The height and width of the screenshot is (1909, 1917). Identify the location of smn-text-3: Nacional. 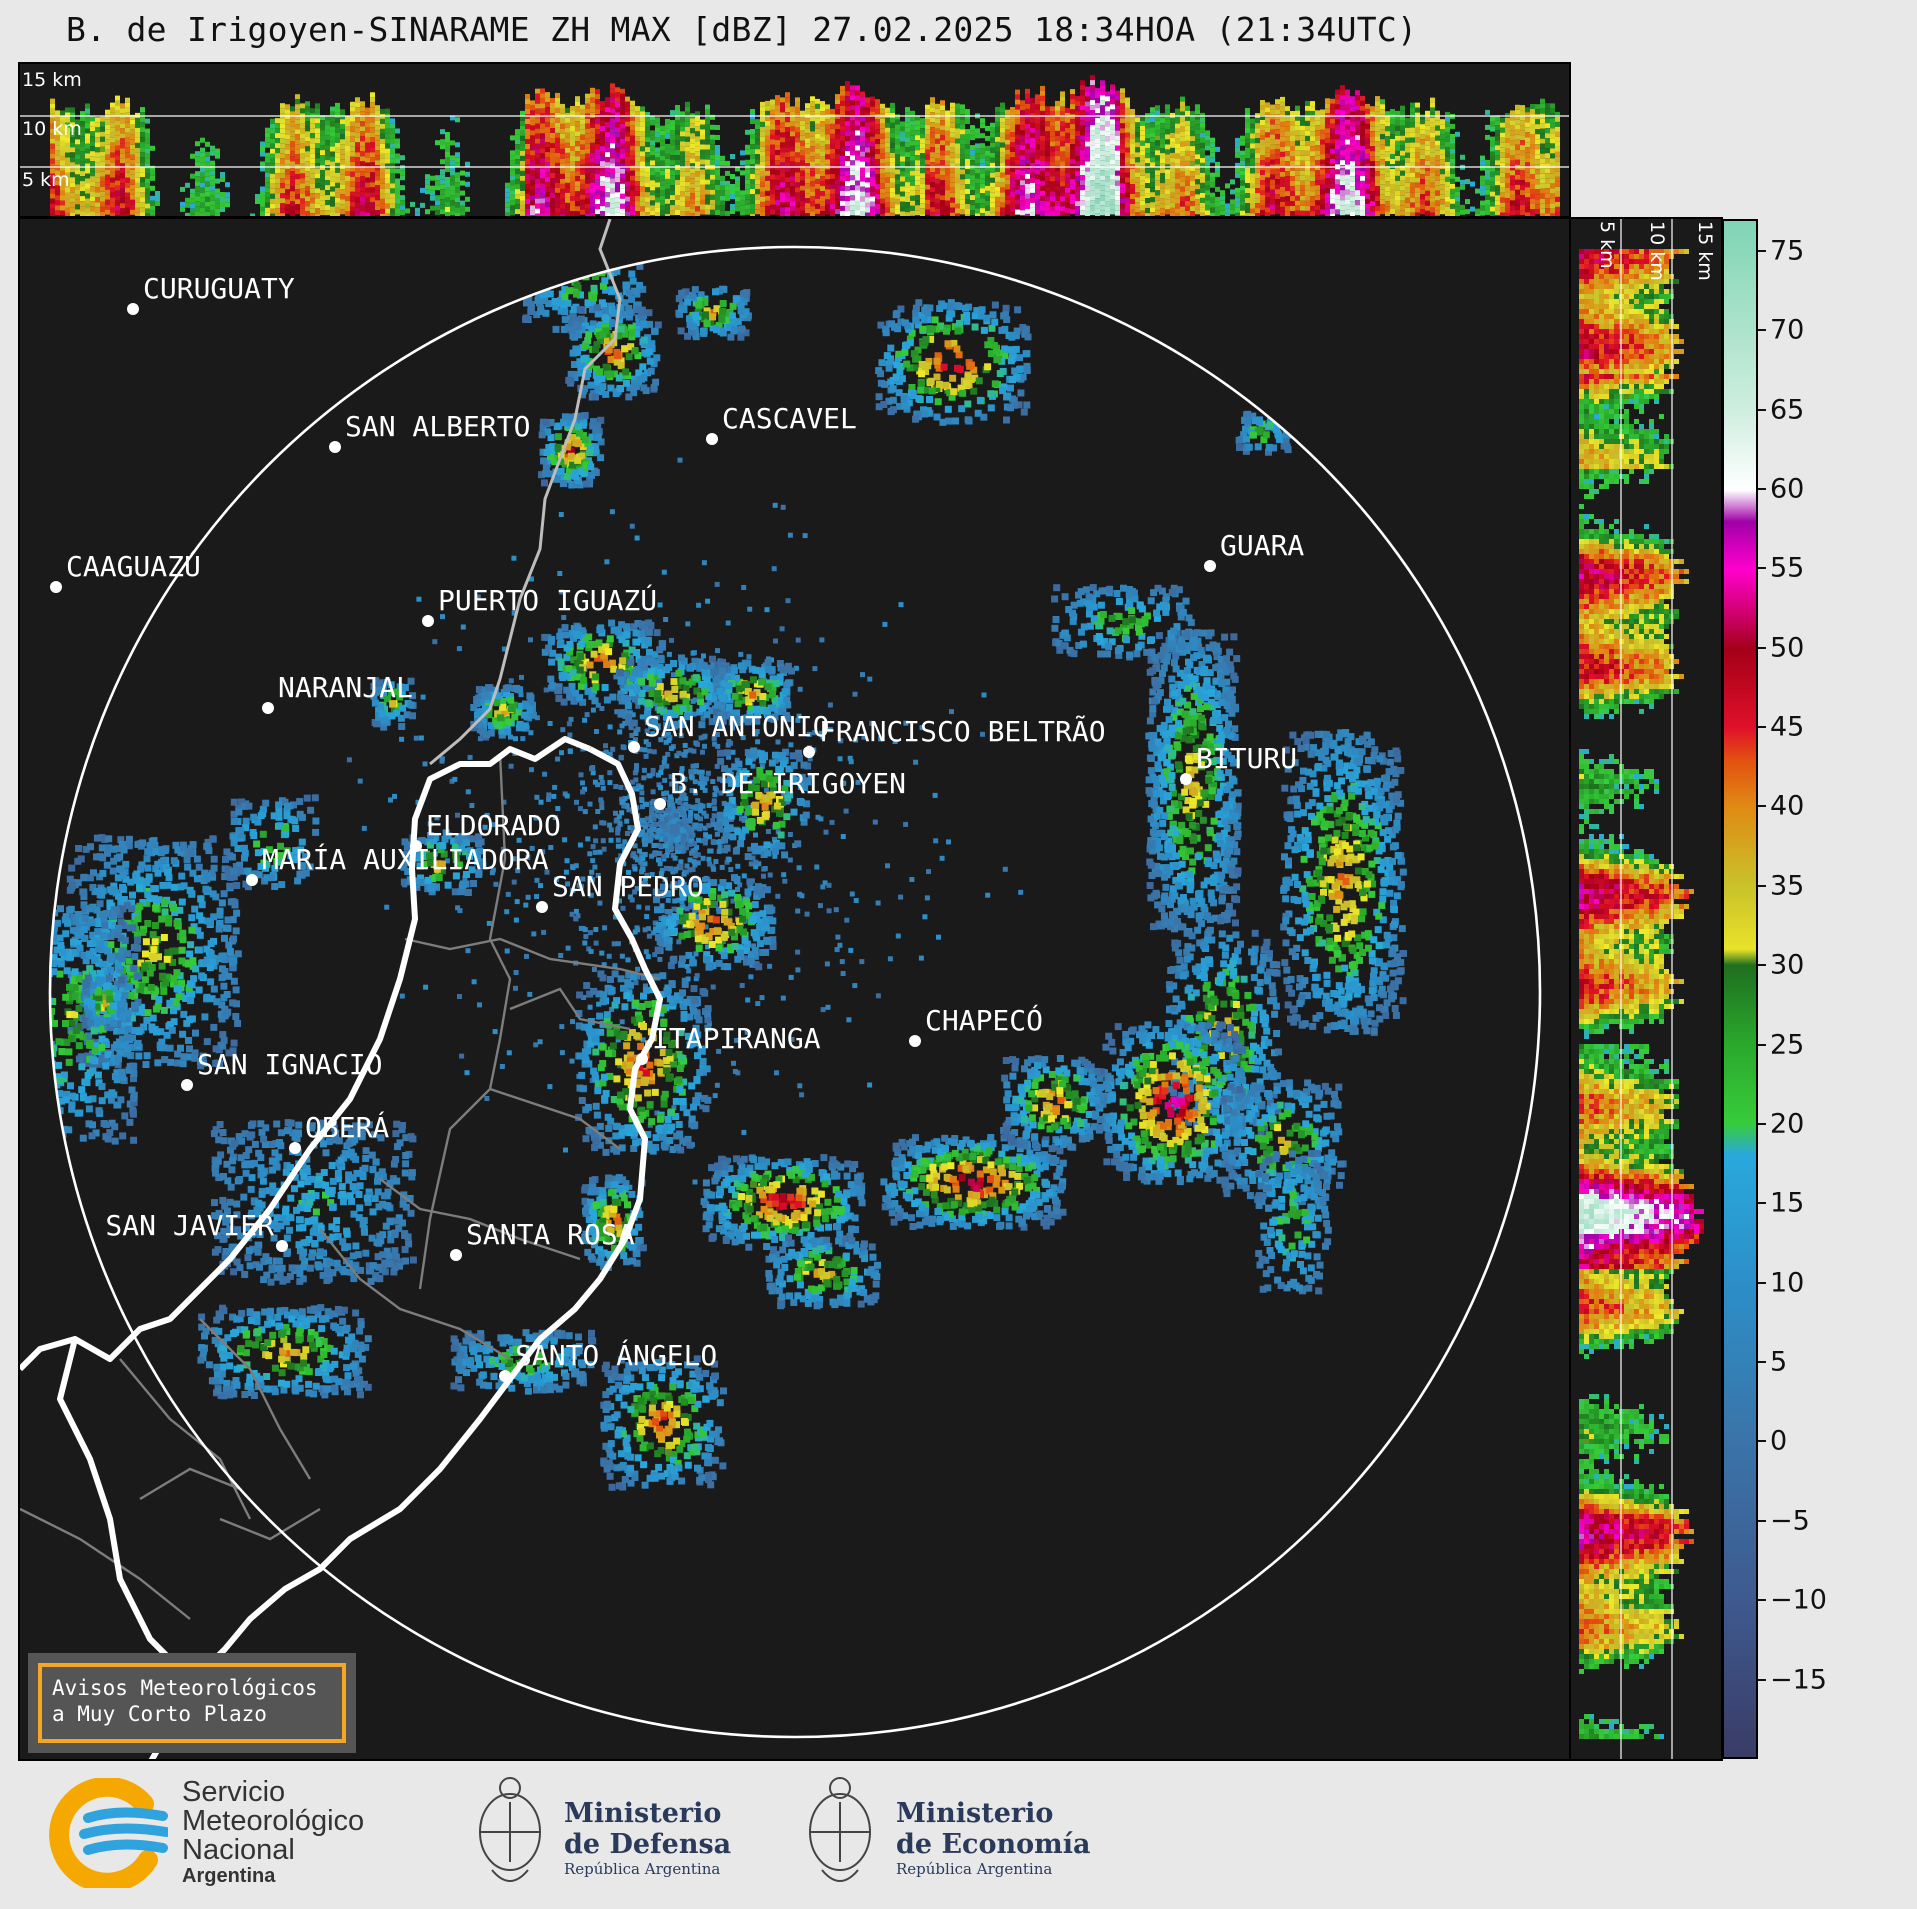
(273, 1850).